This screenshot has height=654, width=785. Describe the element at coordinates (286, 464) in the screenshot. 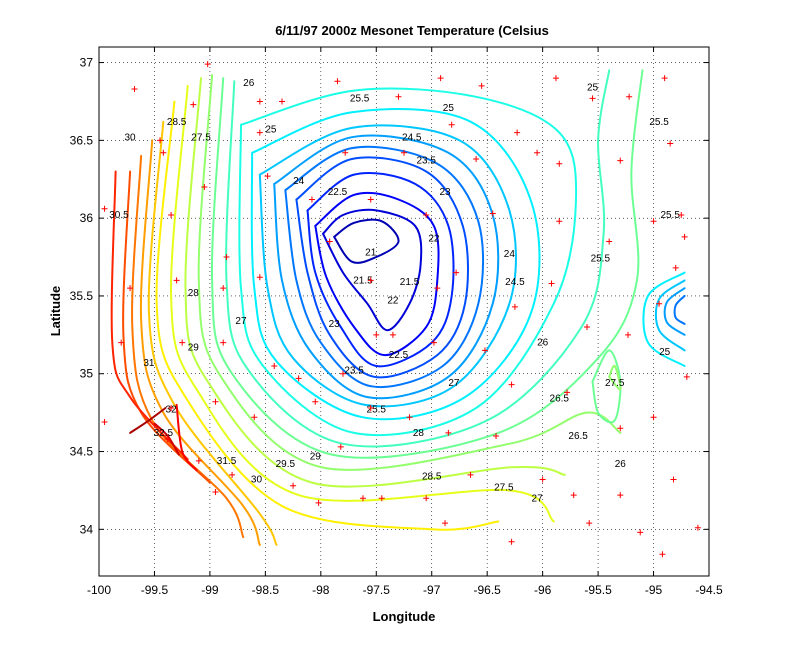

I see `contour-label: 29.5` at that location.